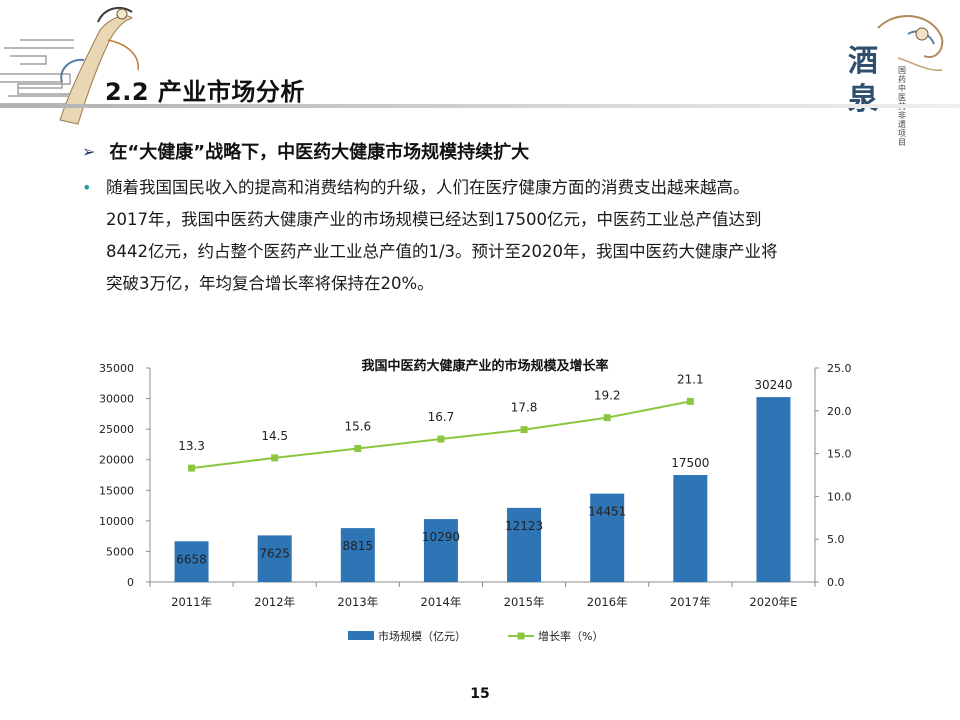  Describe the element at coordinates (130, 582) in the screenshot. I see `y-left-tick-label: 0` at that location.